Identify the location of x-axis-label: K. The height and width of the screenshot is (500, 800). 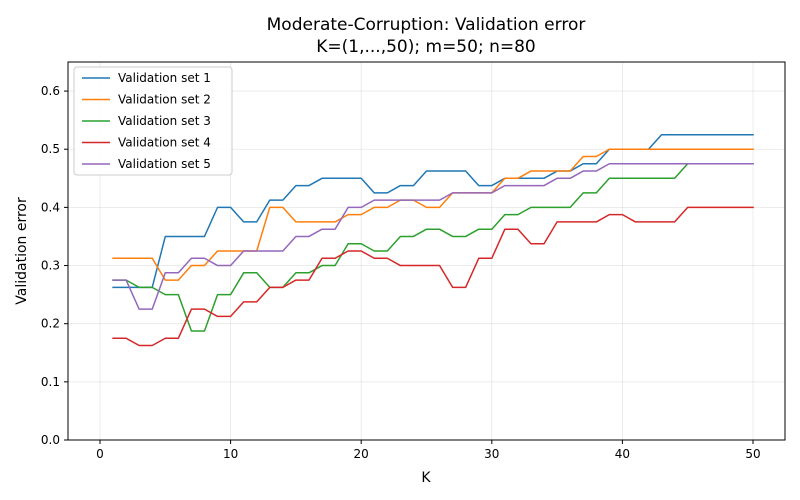
(426, 478).